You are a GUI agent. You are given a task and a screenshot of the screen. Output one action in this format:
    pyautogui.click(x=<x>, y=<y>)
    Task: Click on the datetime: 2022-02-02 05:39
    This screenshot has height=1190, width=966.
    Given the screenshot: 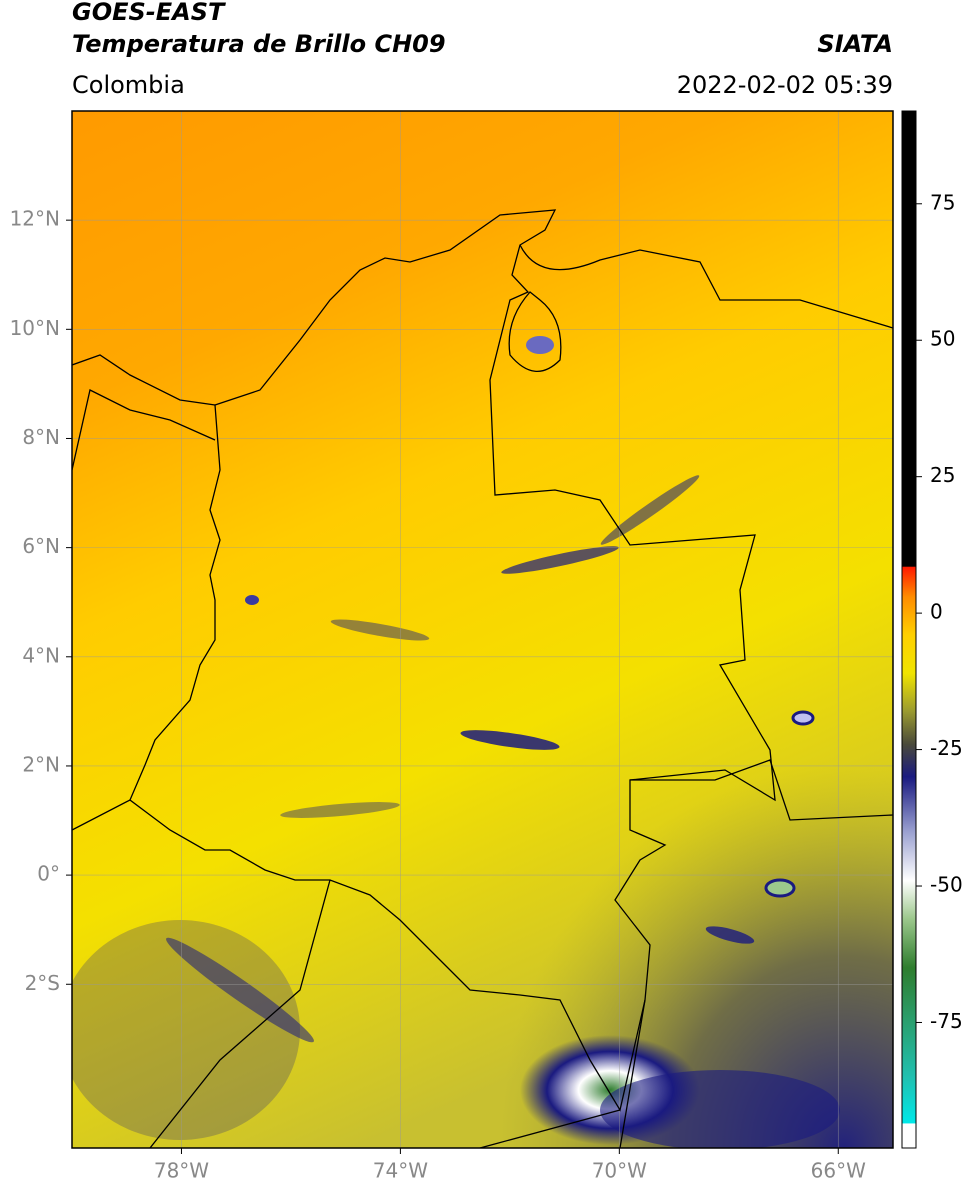 What is the action you would take?
    pyautogui.click(x=785, y=85)
    